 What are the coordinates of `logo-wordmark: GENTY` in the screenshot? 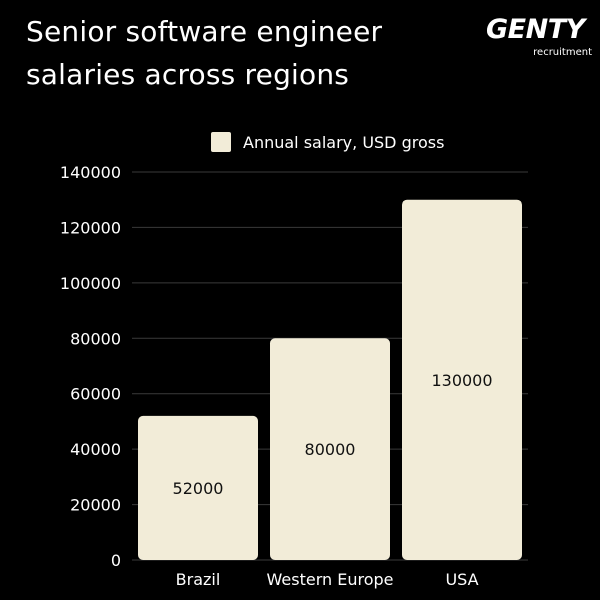 It's located at (535, 29).